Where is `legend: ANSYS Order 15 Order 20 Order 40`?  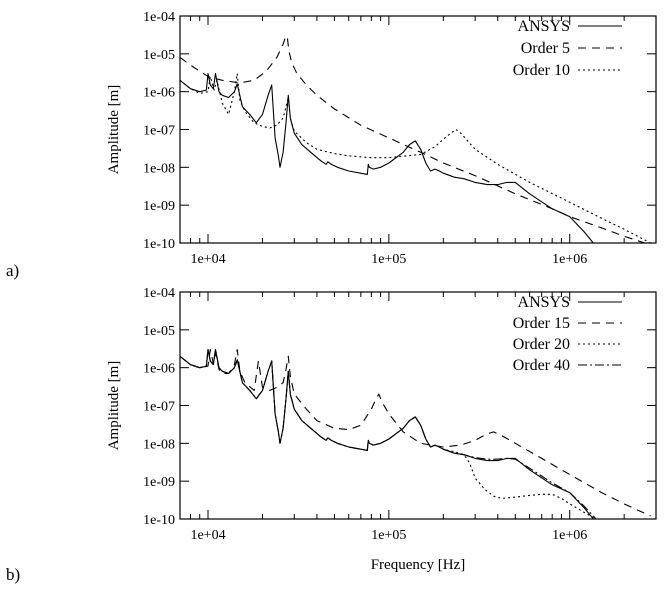
legend: ANSYS Order 15 Order 20 Order 40 is located at coordinates (567, 334).